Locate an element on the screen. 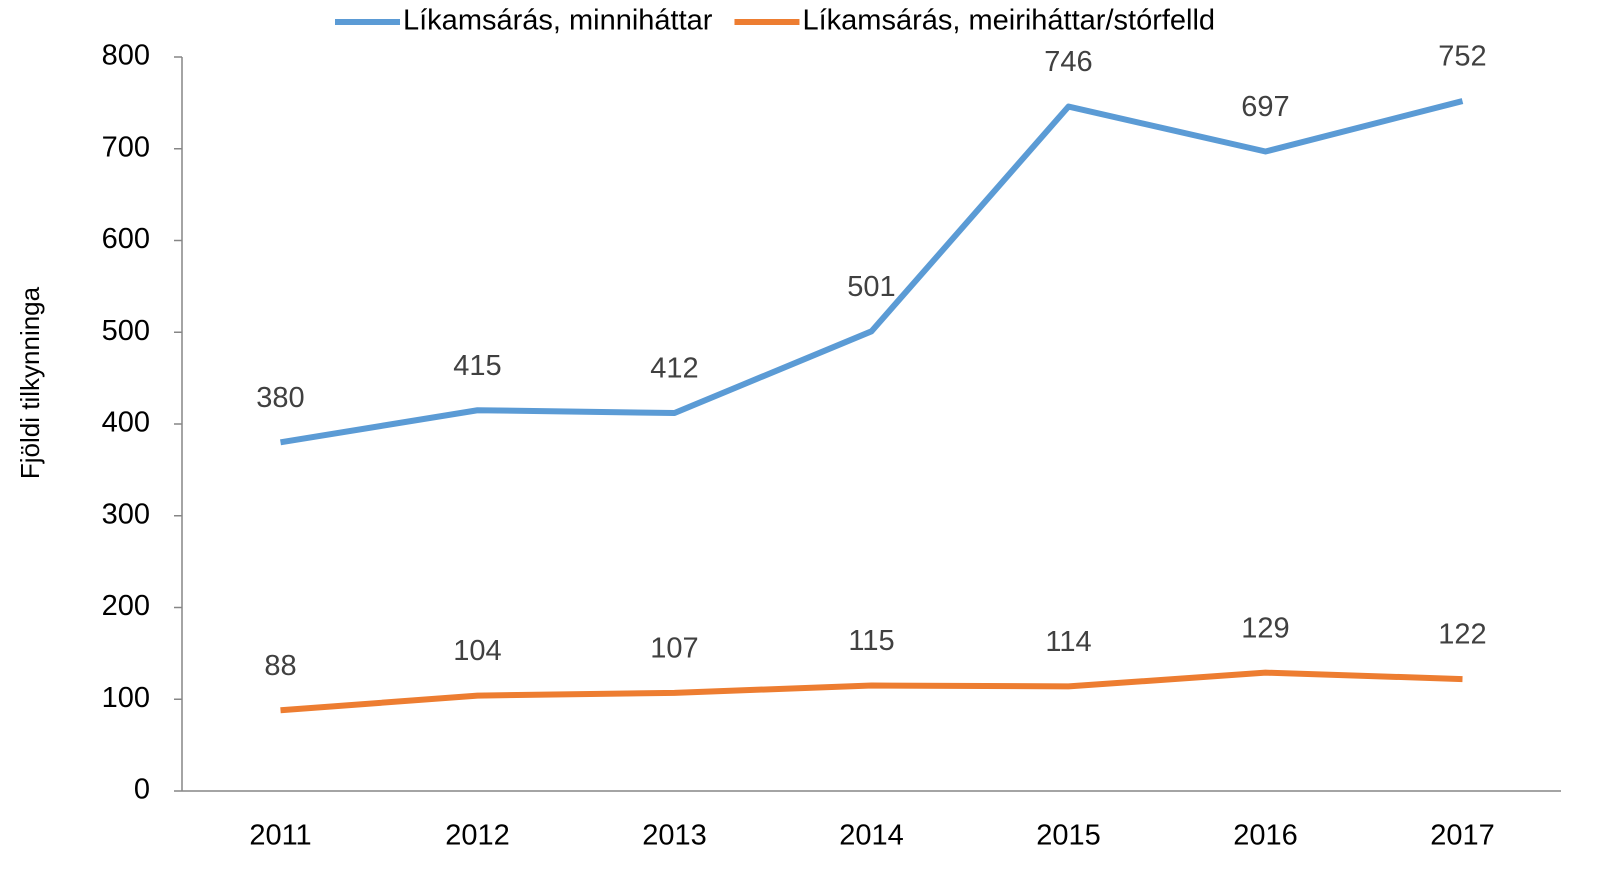 This screenshot has height=879, width=1614. series-line is located at coordinates (871, 691).